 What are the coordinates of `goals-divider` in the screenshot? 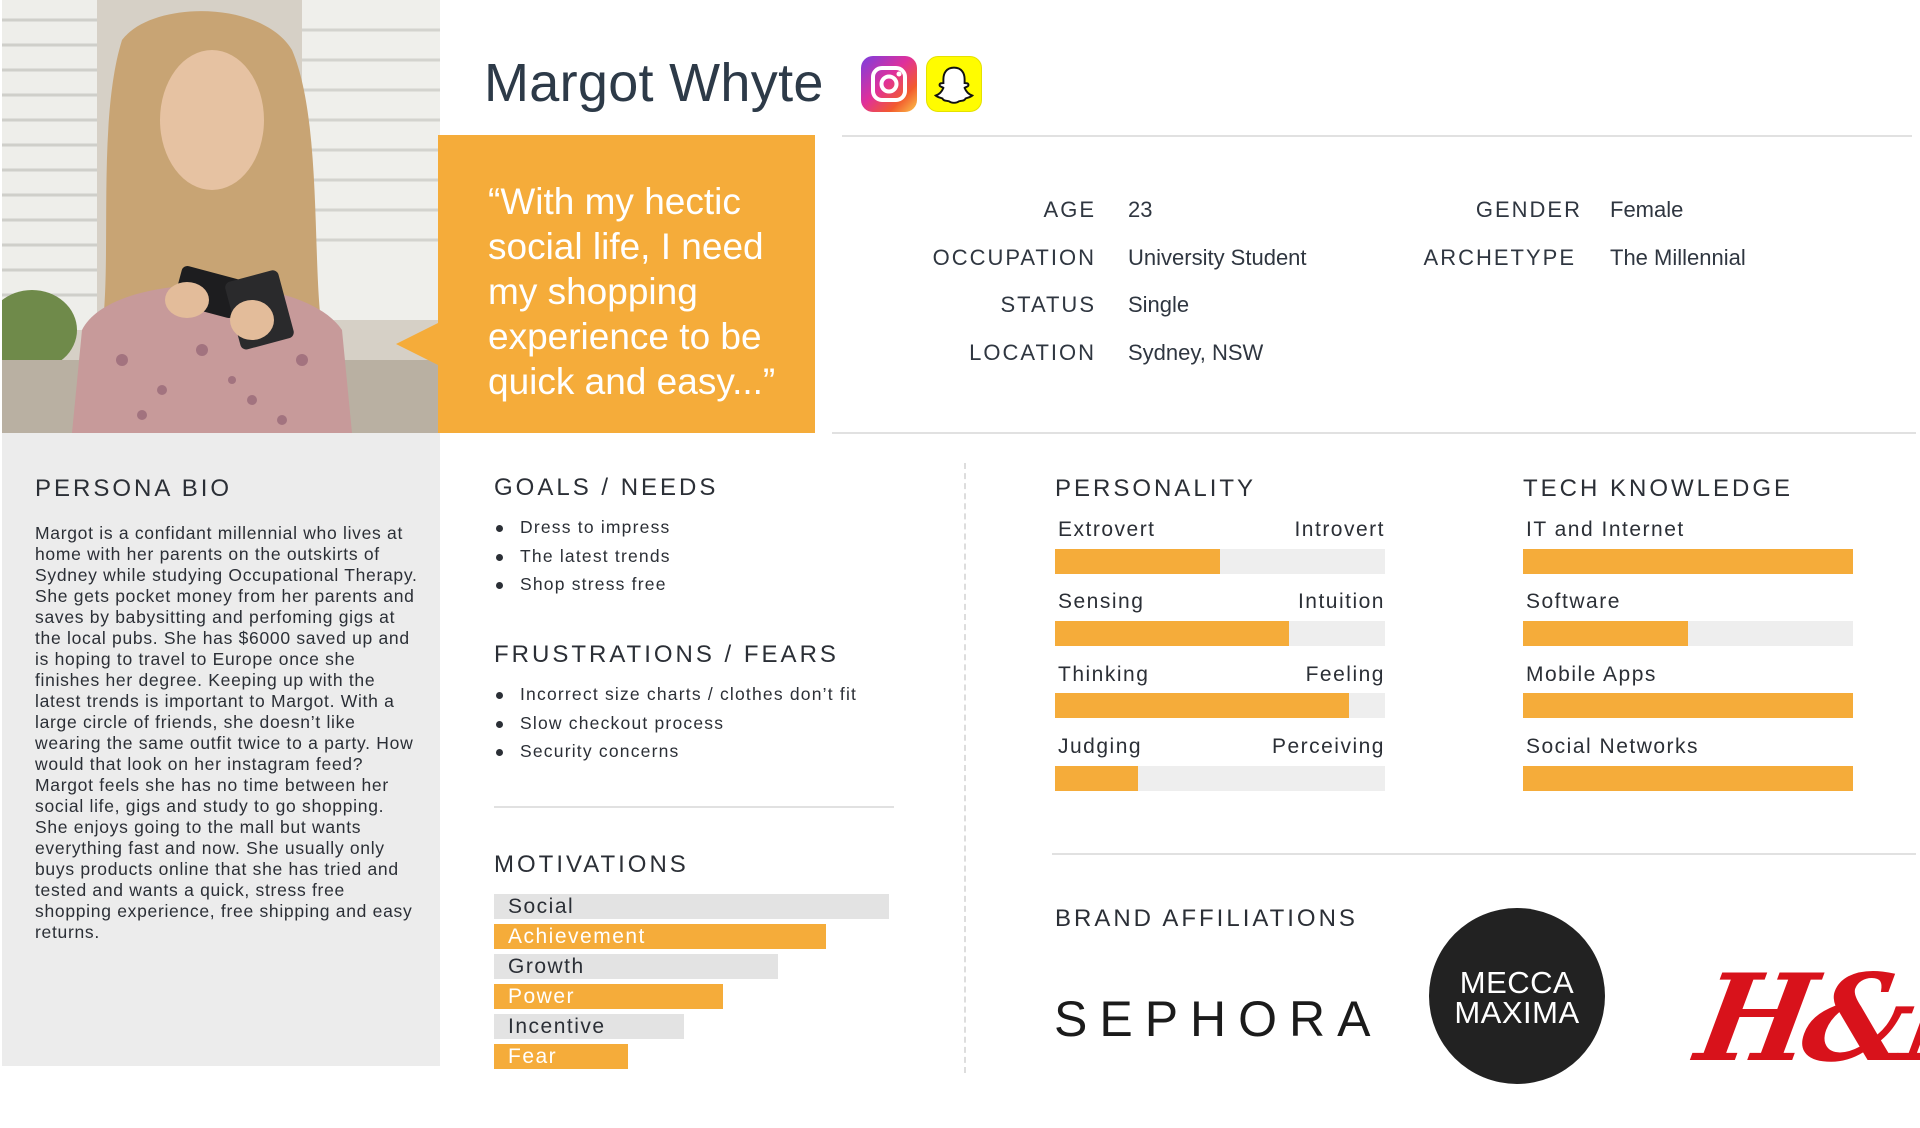 It's located at (694, 807).